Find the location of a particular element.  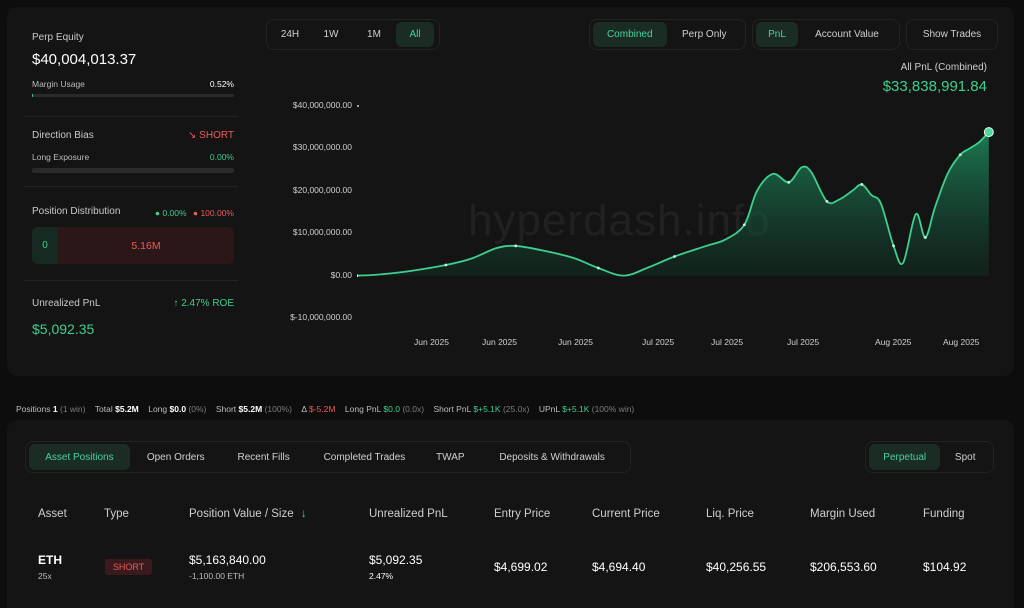

tab-deposits-withdrawals: Deposits & Withdrawals is located at coordinates (552, 457).